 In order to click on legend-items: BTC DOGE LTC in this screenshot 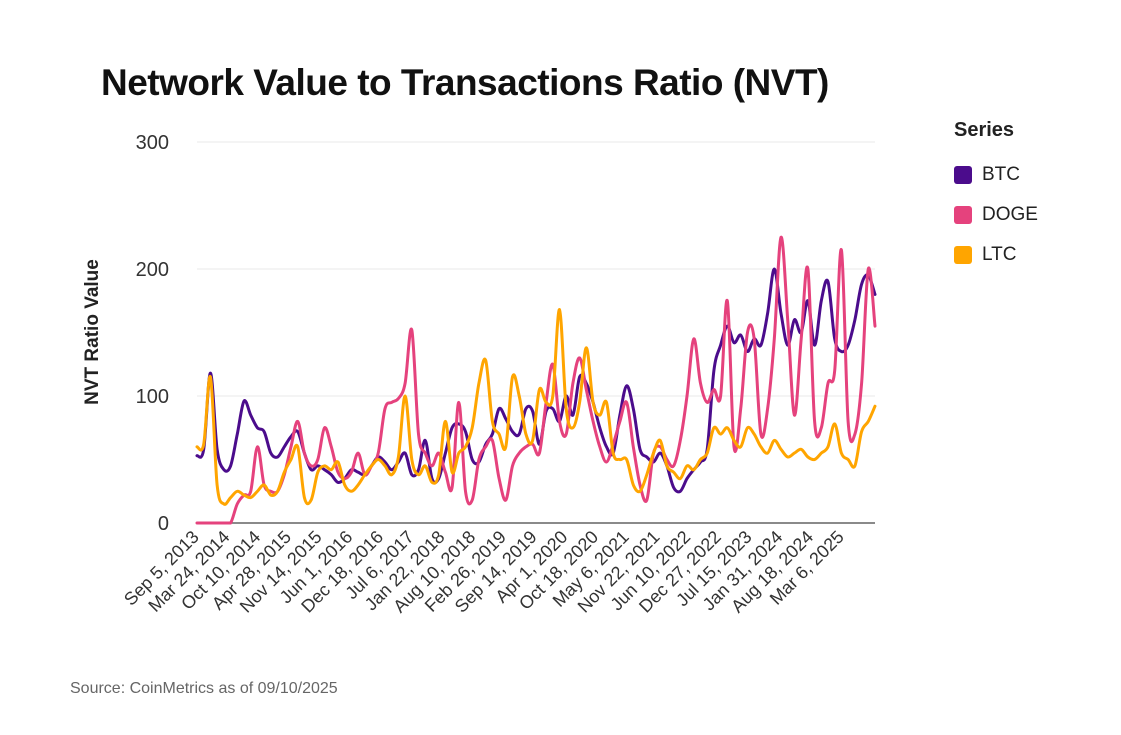, I will do `click(996, 215)`.